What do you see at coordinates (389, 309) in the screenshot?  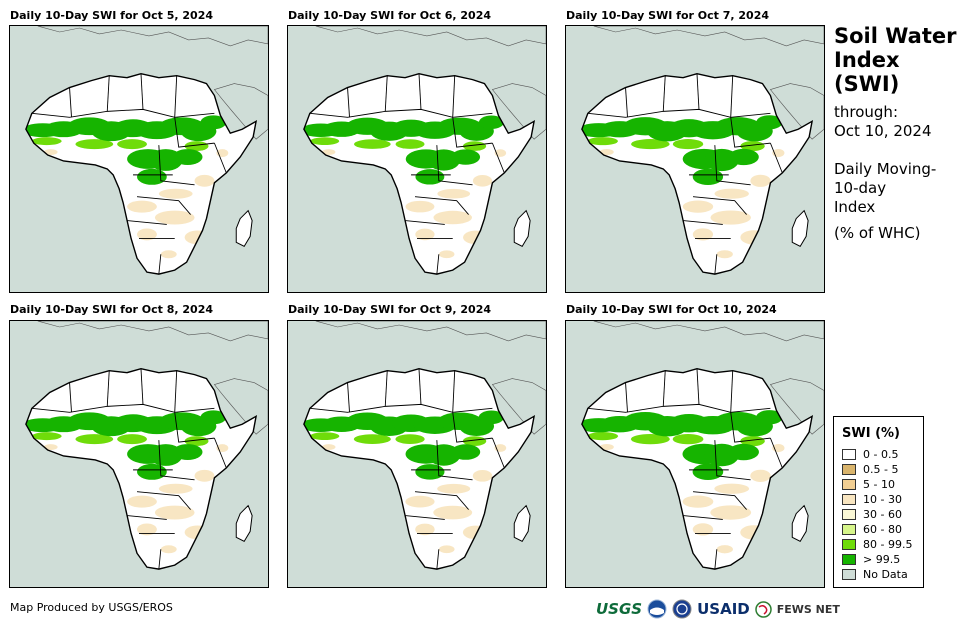 I see `panel-title: Daily 10-Day SWI for Oct 9, 2024` at bounding box center [389, 309].